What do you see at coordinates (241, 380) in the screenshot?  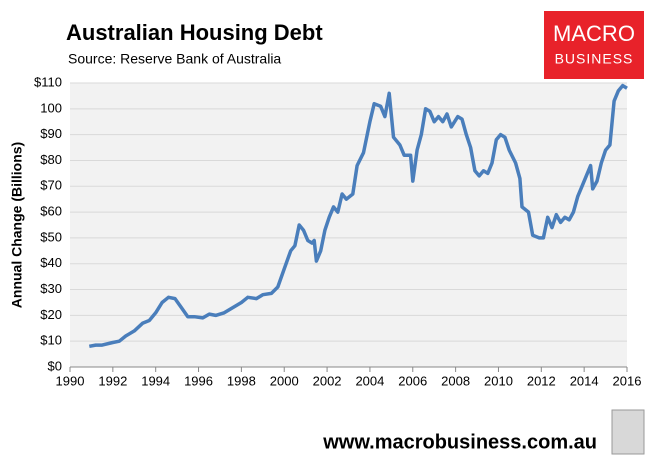 I see `x-tick-label: 1998` at bounding box center [241, 380].